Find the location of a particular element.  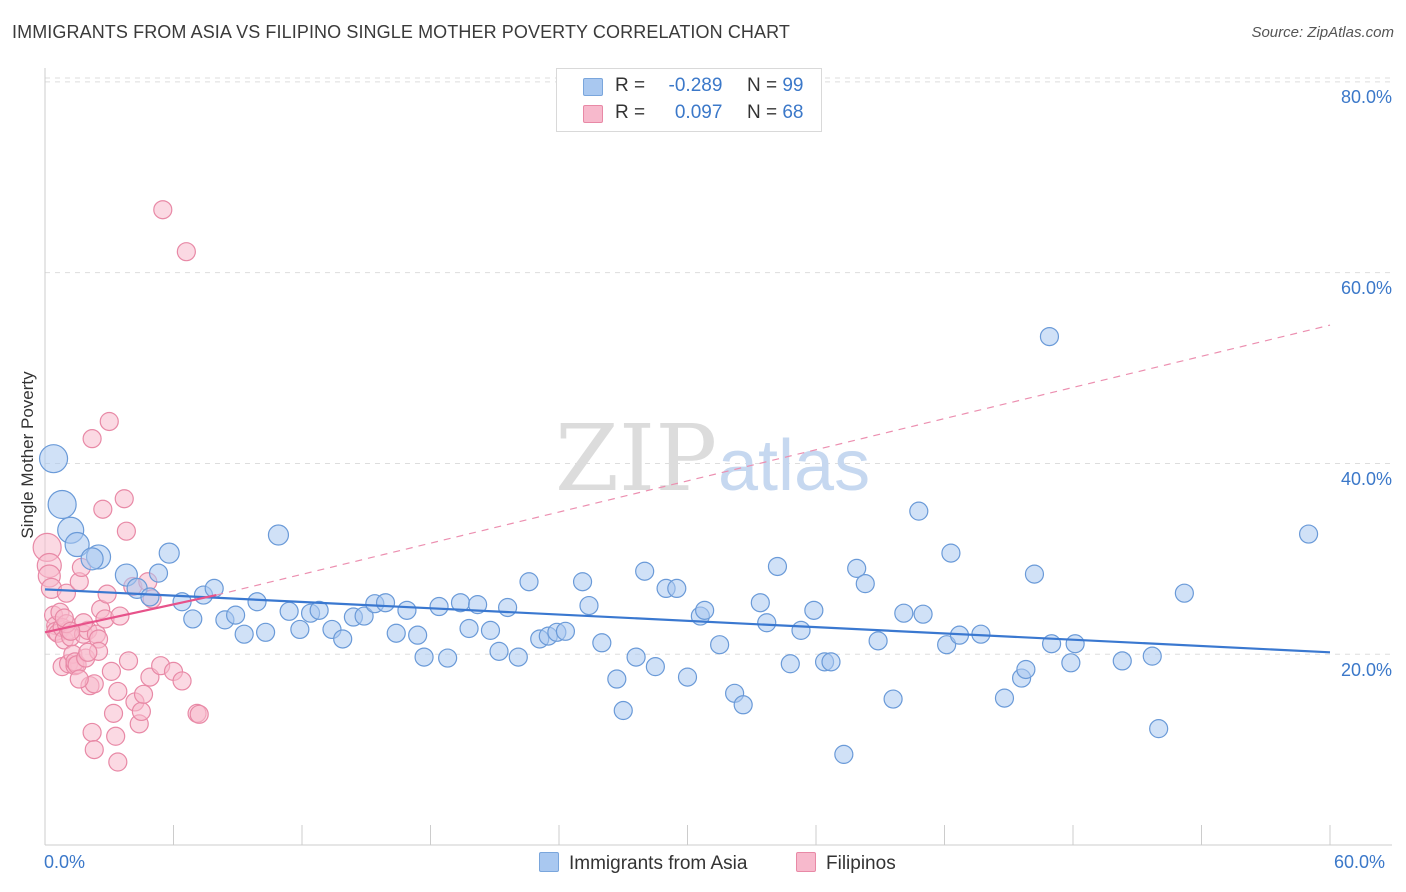

legend-r-value: -0.289 is located at coordinates (695, 85).